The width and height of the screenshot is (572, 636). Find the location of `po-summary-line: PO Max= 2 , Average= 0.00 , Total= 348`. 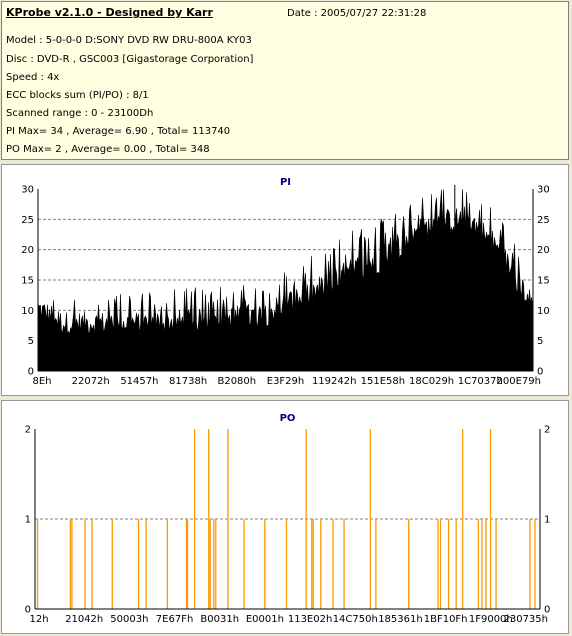

po-summary-line: PO Max= 2 , Average= 0.00 , Total= 348 is located at coordinates (108, 149).